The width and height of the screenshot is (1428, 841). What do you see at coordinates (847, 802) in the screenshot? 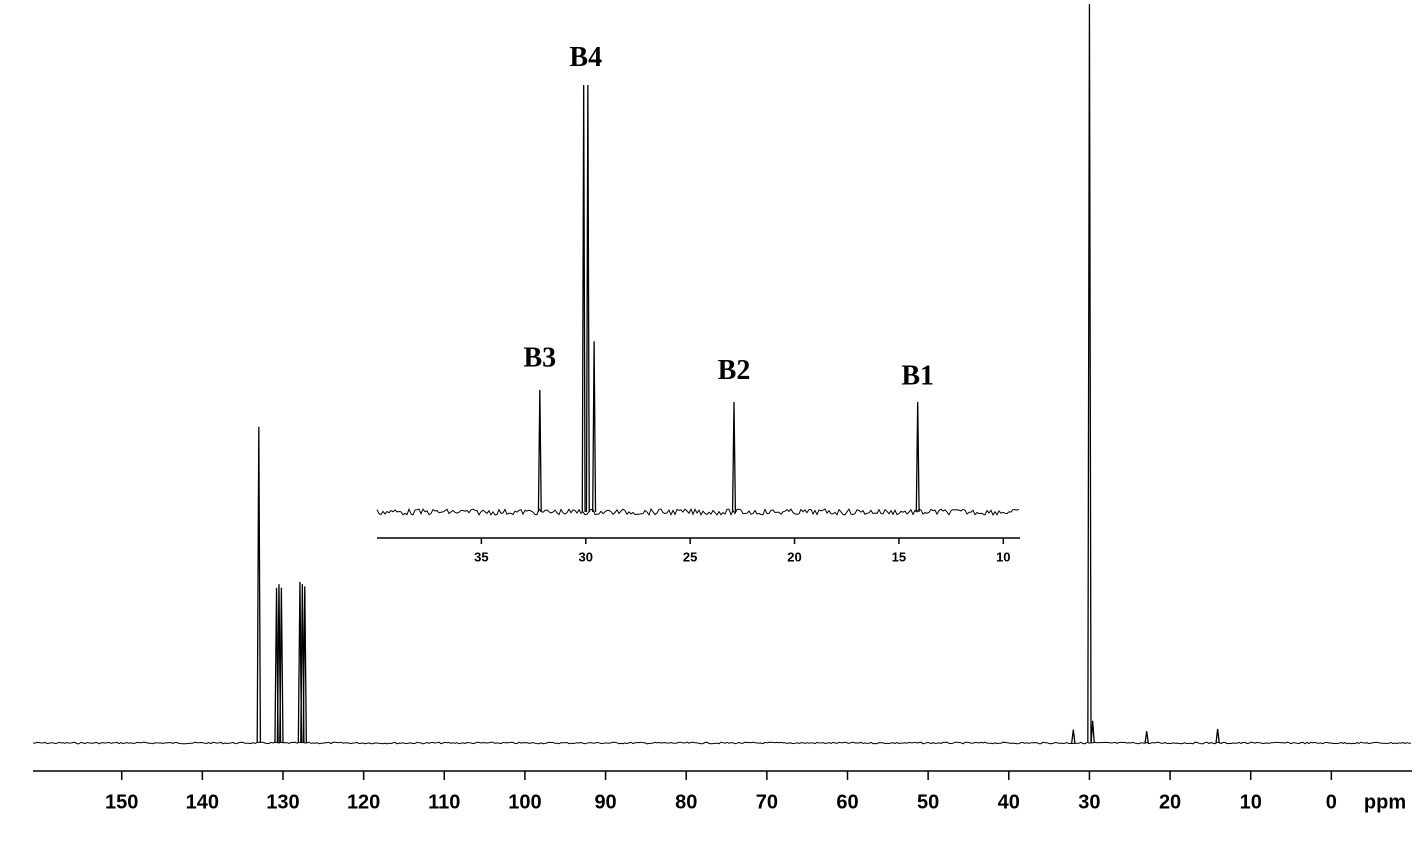
I see `x-tick-label: 60` at bounding box center [847, 802].